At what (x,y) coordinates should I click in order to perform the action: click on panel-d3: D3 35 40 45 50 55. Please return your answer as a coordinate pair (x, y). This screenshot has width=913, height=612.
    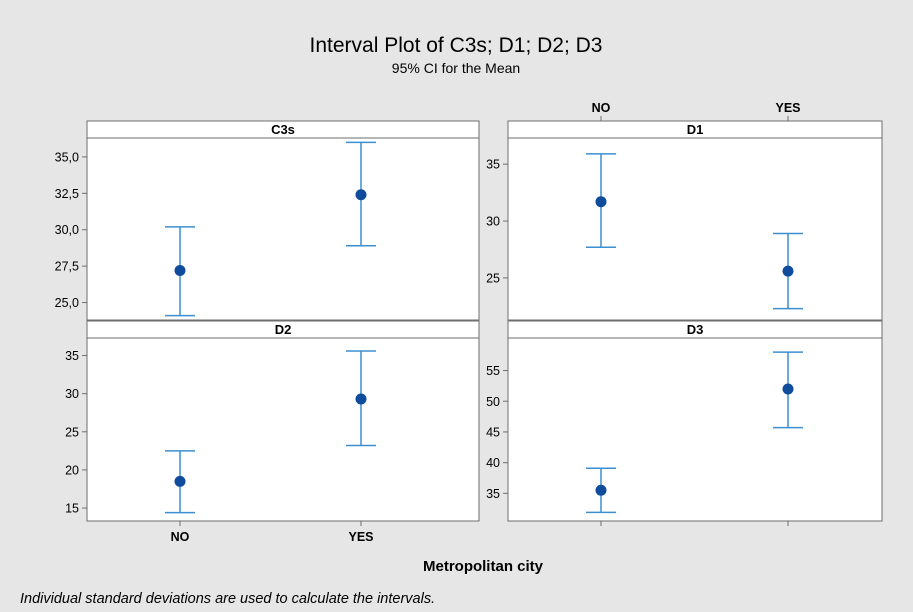
    Looking at the image, I should click on (684, 423).